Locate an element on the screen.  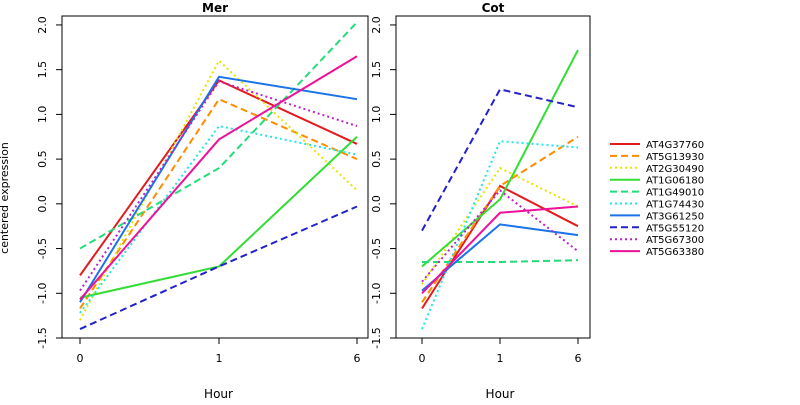
legend-label-at1g49010: AT1G49010 is located at coordinates (675, 193).